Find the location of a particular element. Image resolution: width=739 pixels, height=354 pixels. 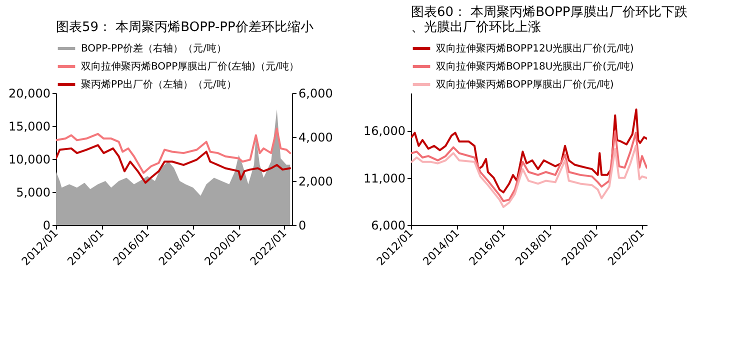

legend-label: 双向拉伸聚丙烯BOPP18U光膜出厂价(元/吨) is located at coordinates (535, 66).